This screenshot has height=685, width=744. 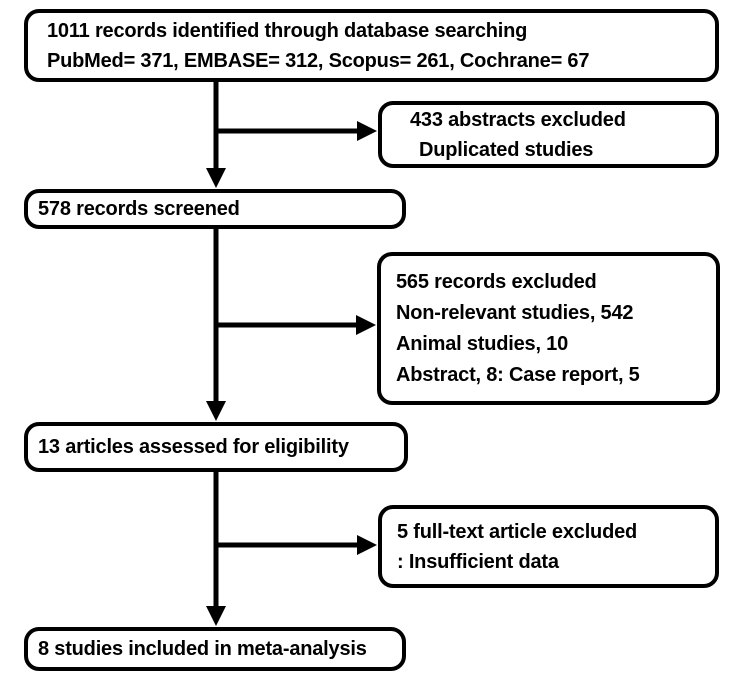 What do you see at coordinates (216, 616) in the screenshot?
I see `arrowhead-assessed-to-included` at bounding box center [216, 616].